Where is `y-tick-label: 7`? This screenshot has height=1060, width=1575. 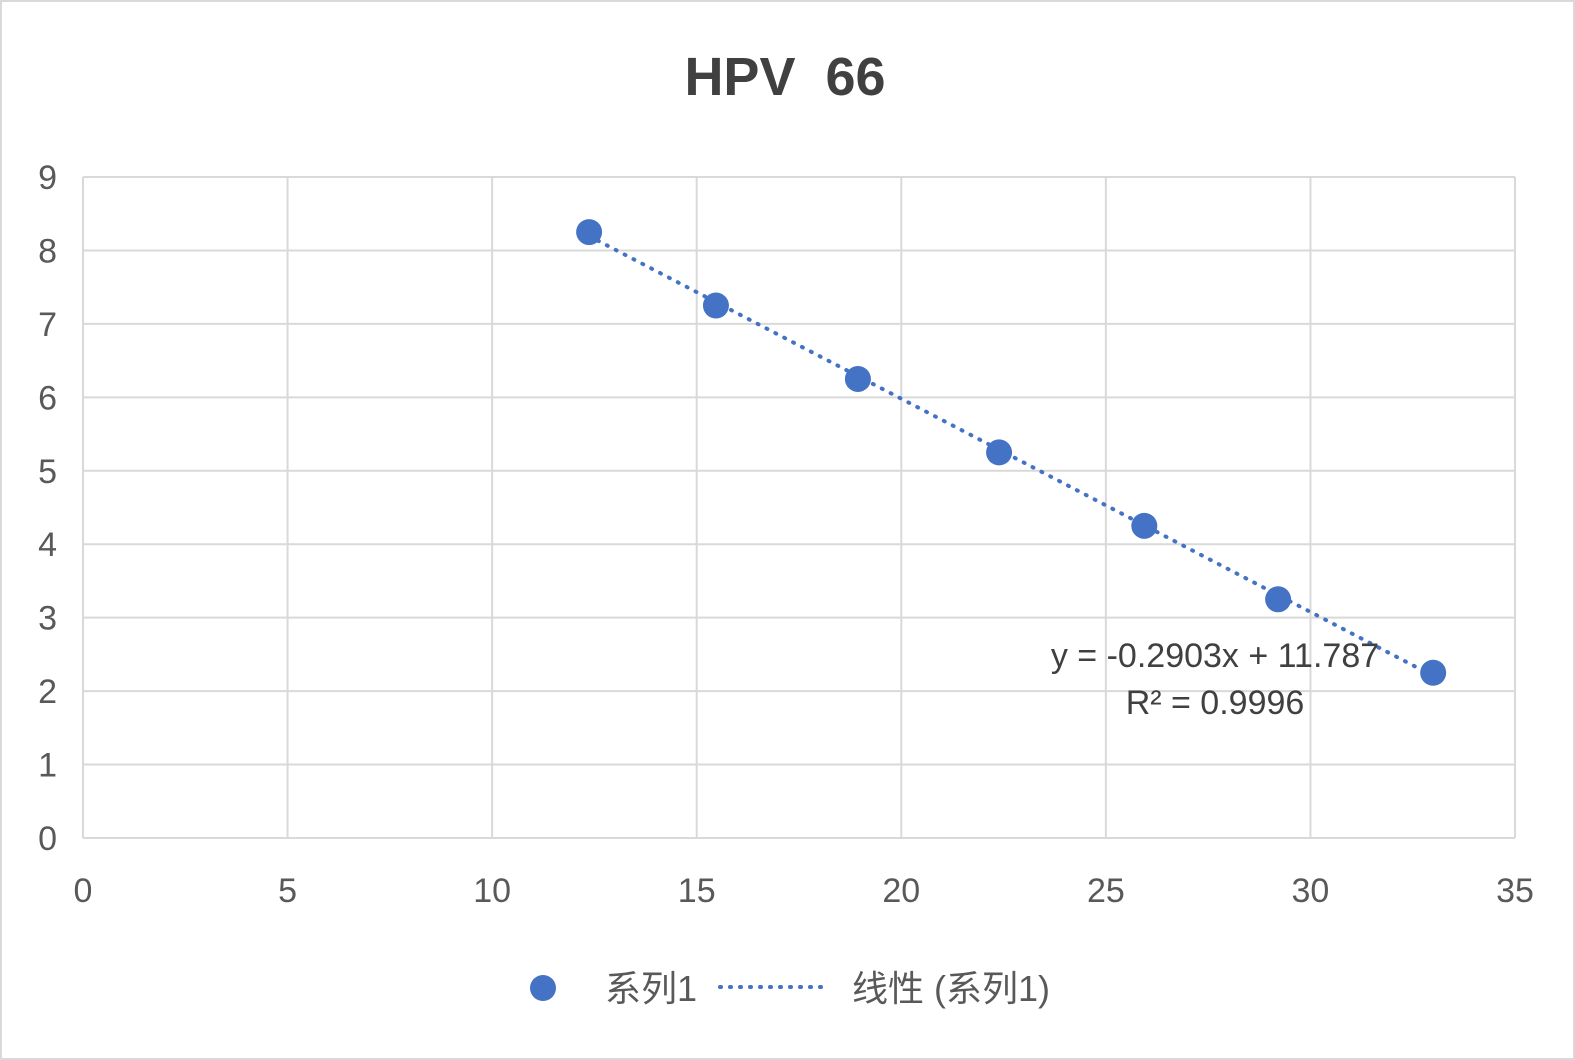 y-tick-label: 7 is located at coordinates (47, 325).